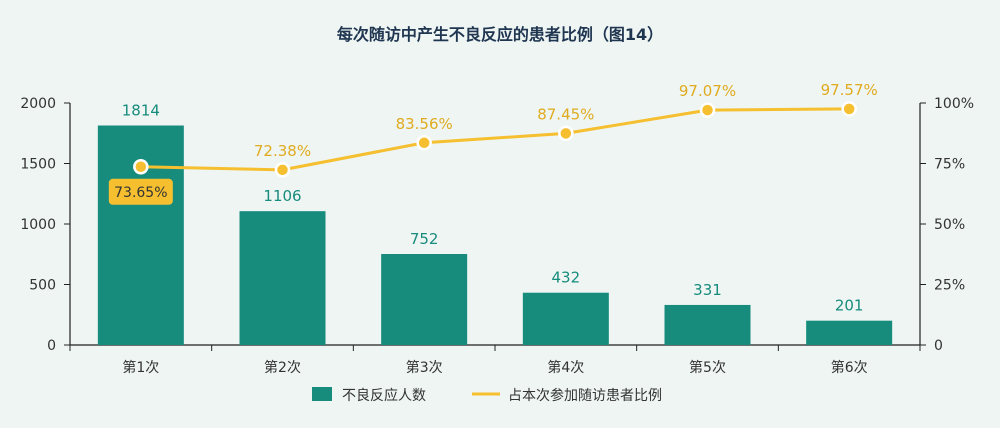 This screenshot has width=1000, height=428. What do you see at coordinates (954, 104) in the screenshot?
I see `y-right-tick-label: 100%` at bounding box center [954, 104].